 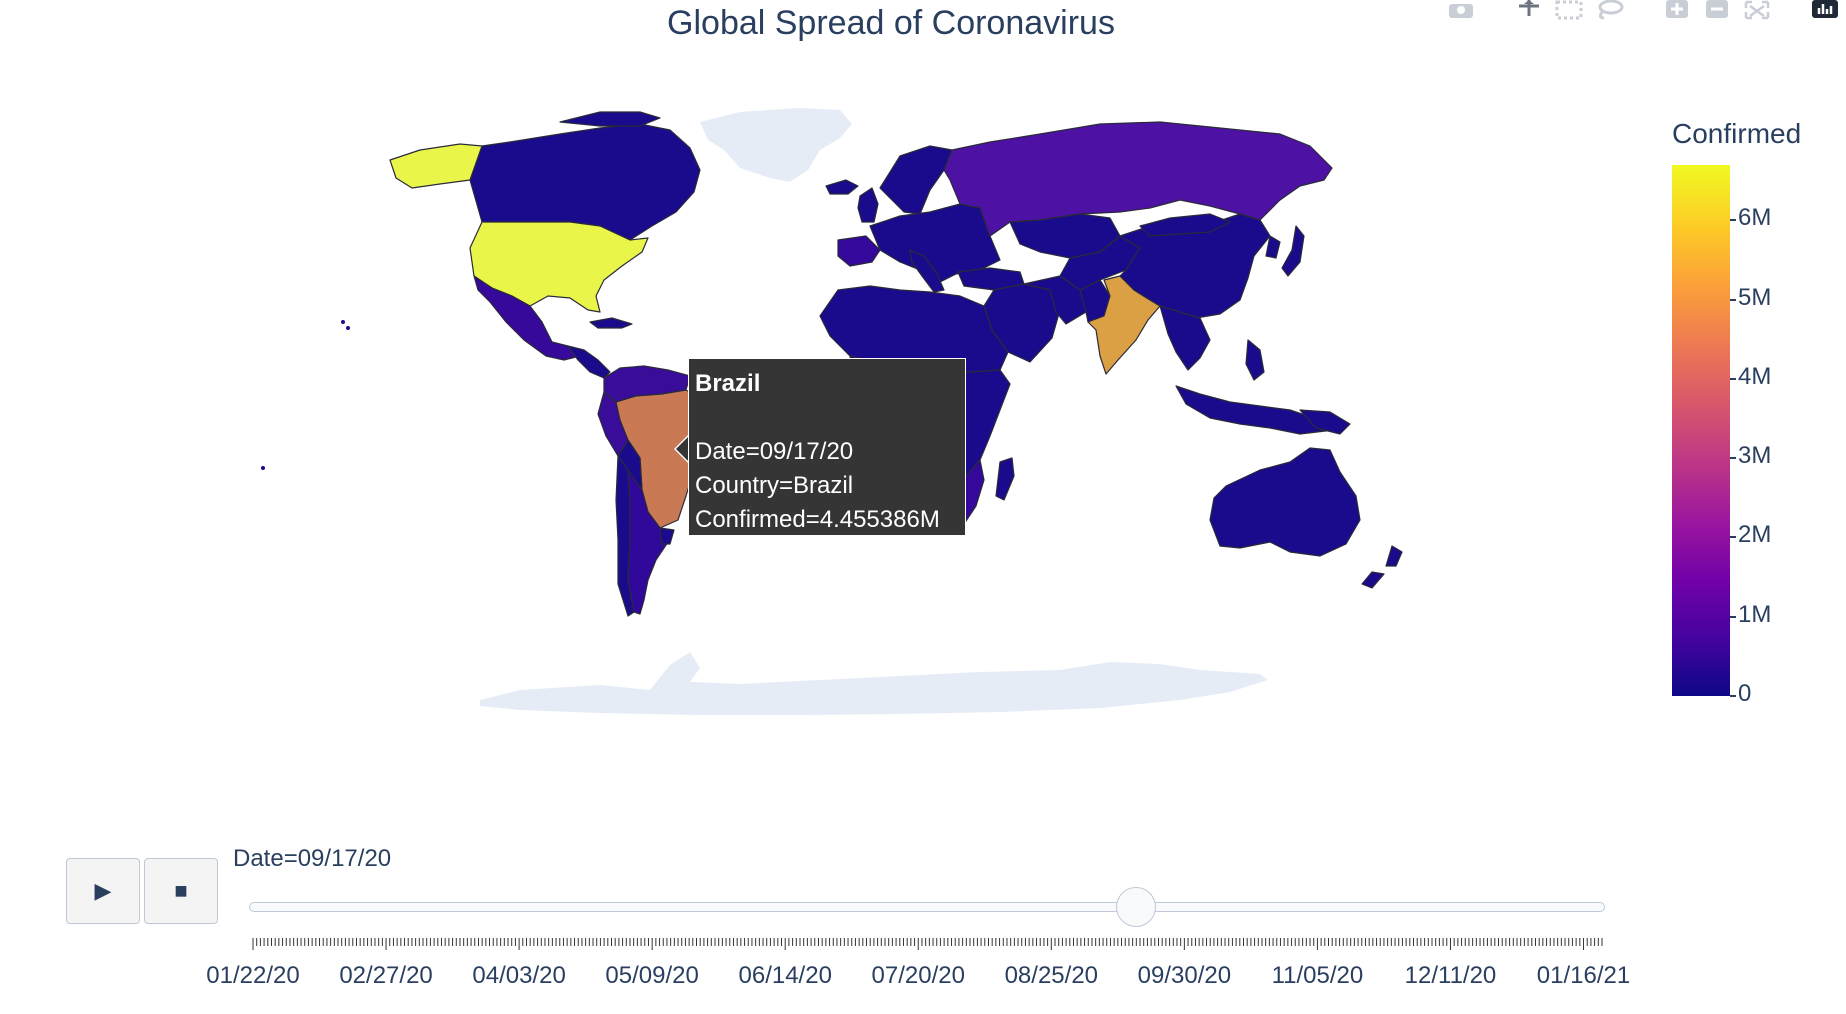 What do you see at coordinates (1757, 10) in the screenshot?
I see `autoscale-icon` at bounding box center [1757, 10].